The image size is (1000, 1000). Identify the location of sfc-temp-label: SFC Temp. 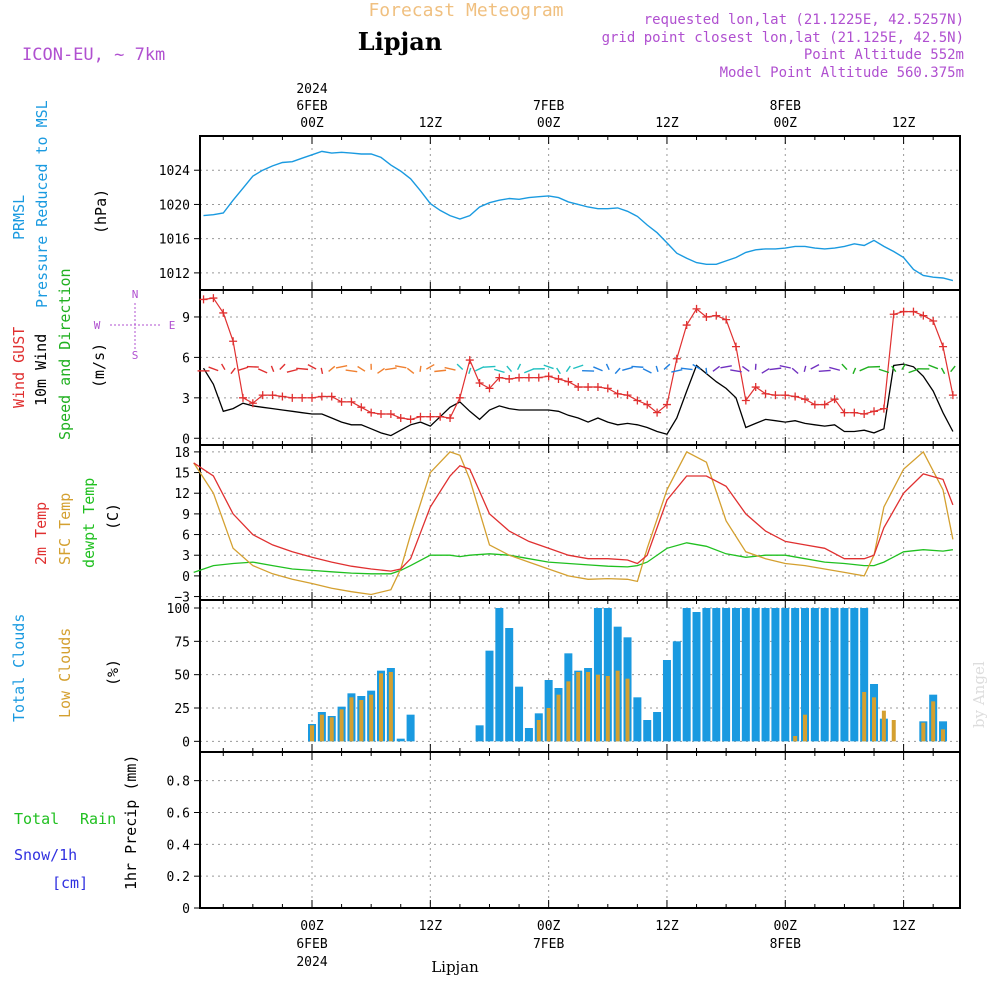
(65, 529).